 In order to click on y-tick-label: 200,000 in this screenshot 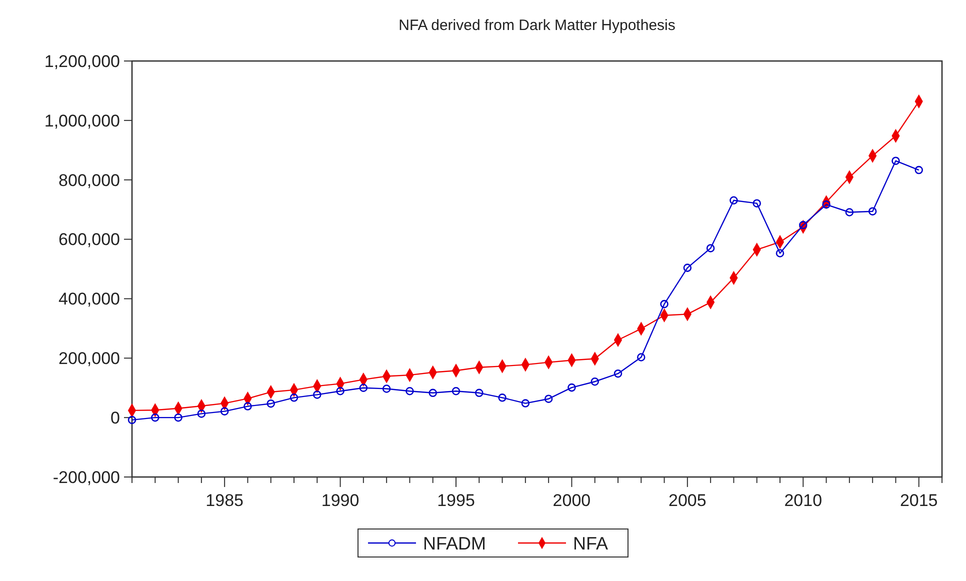, I will do `click(89, 358)`.